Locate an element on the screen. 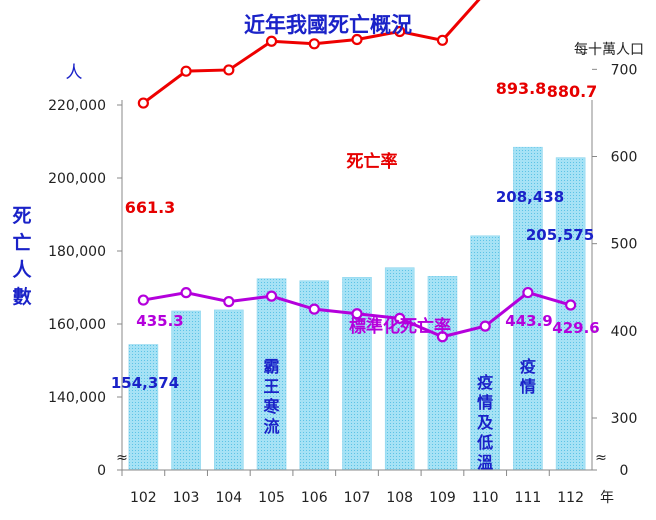 The image size is (656, 520). point-死亡率-103 is located at coordinates (186, 71).